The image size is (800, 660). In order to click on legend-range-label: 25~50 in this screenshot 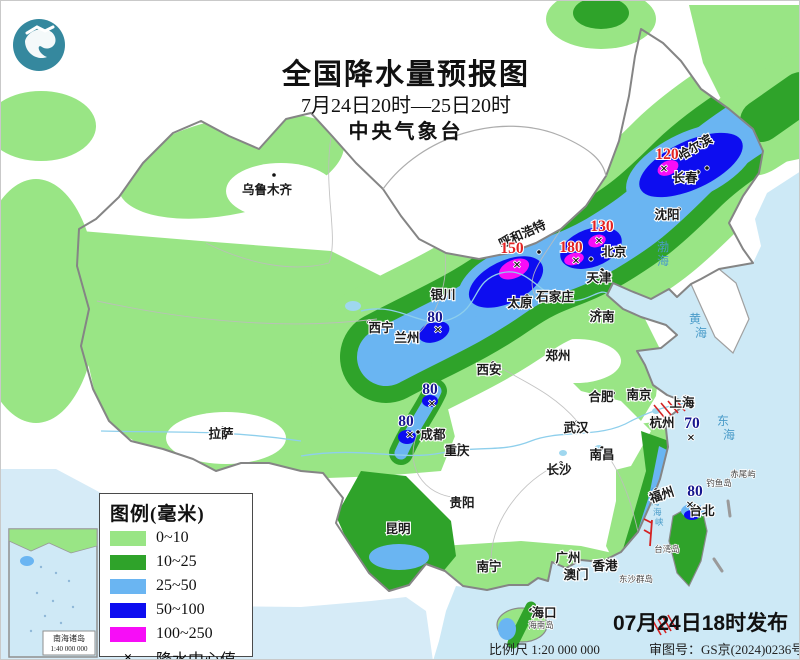, I will do `click(176, 585)`.